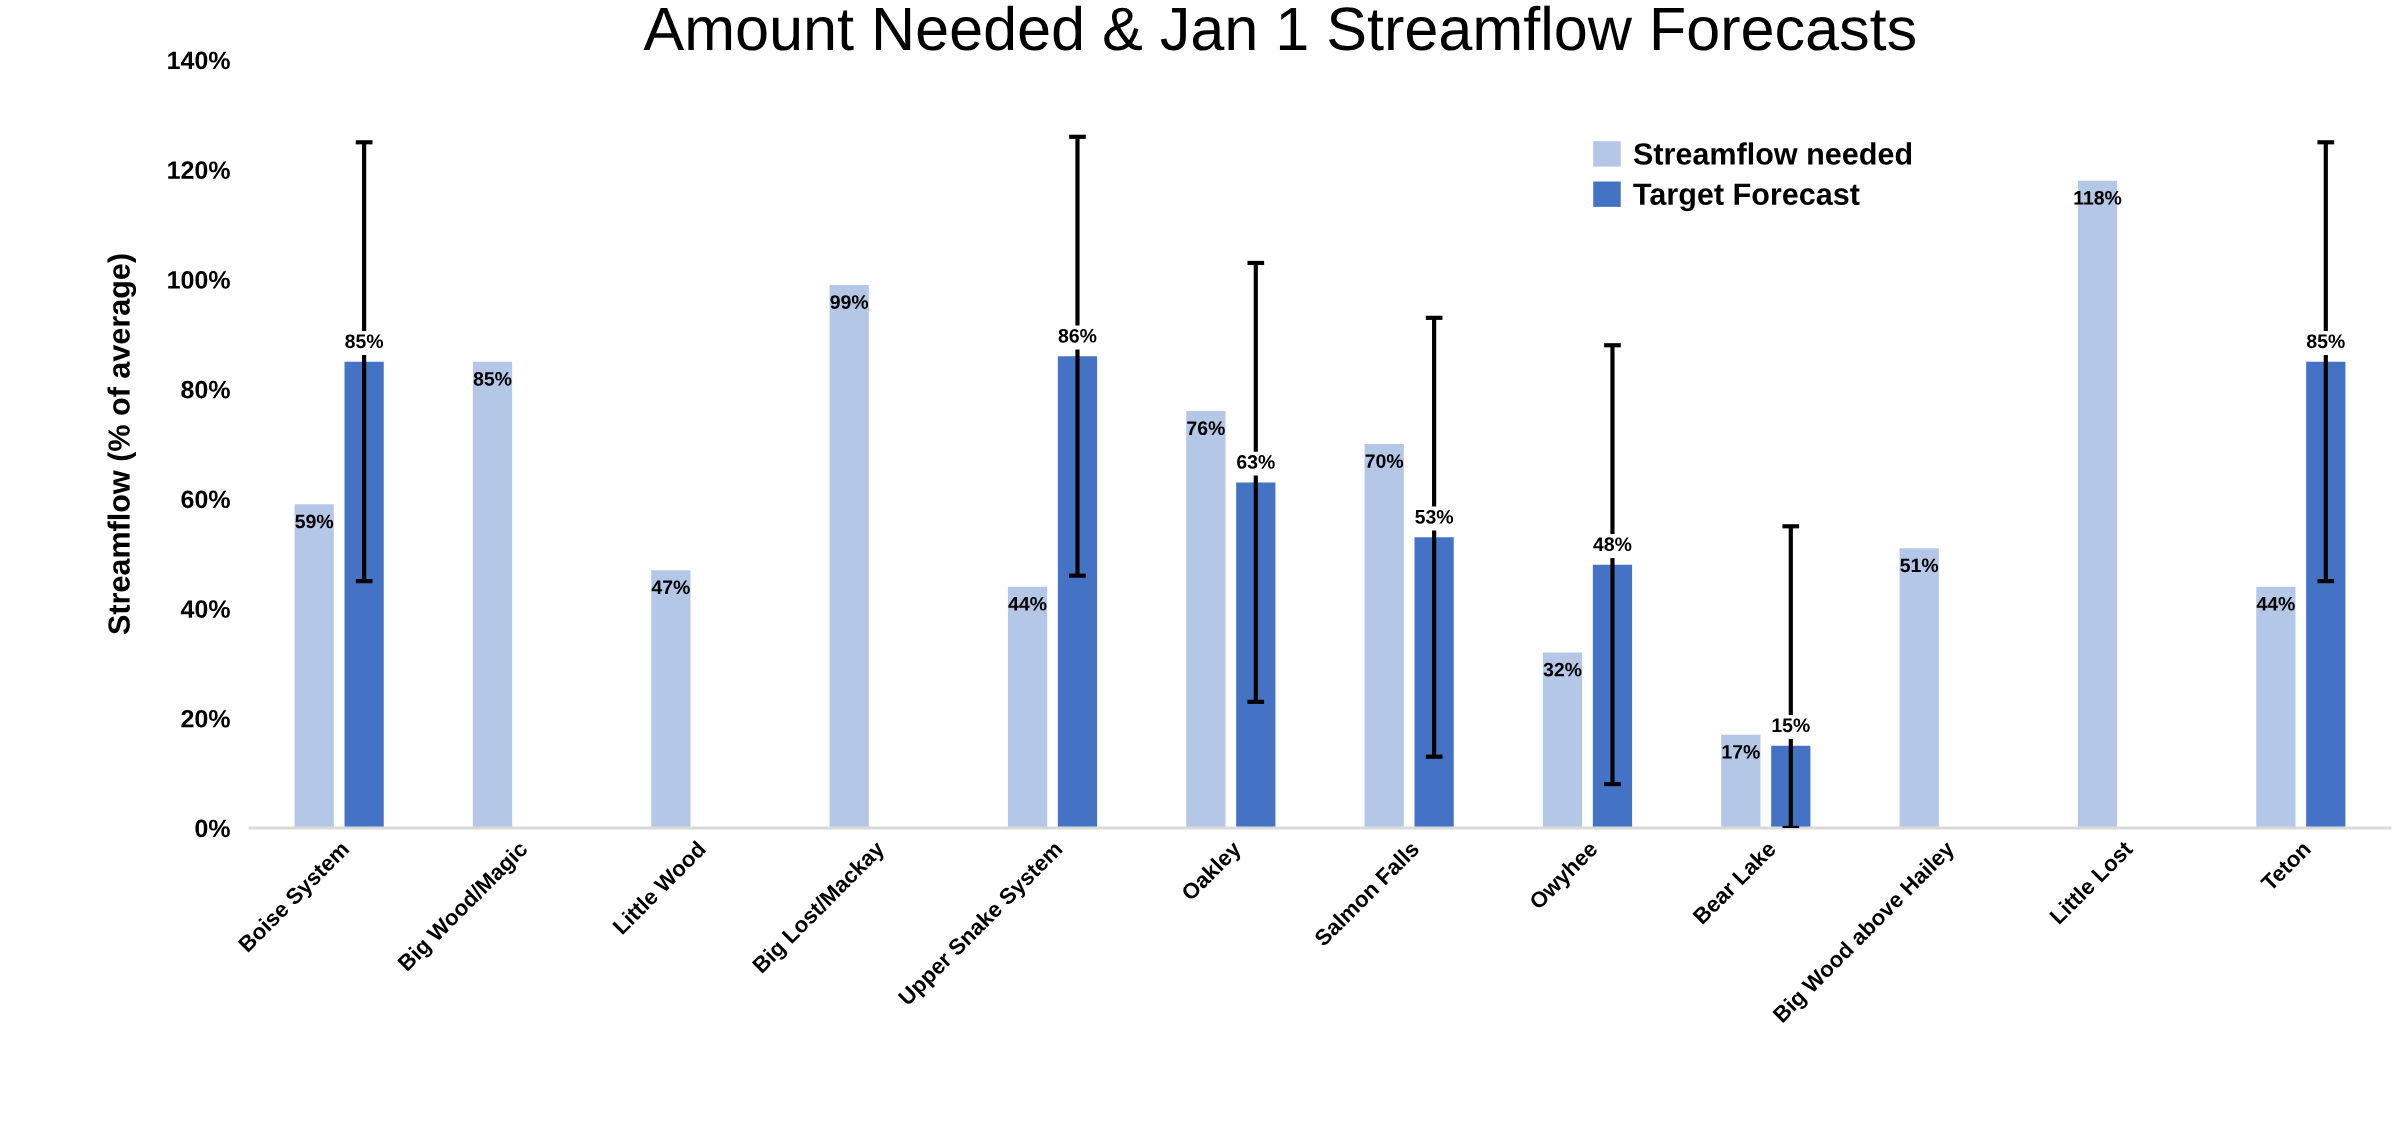  I want to click on data-label: 86%, so click(1077, 335).